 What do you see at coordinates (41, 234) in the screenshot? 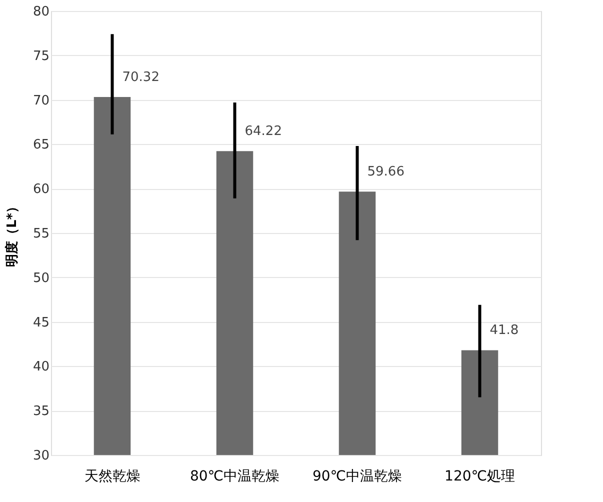
I see `y-tick-label: 55` at bounding box center [41, 234].